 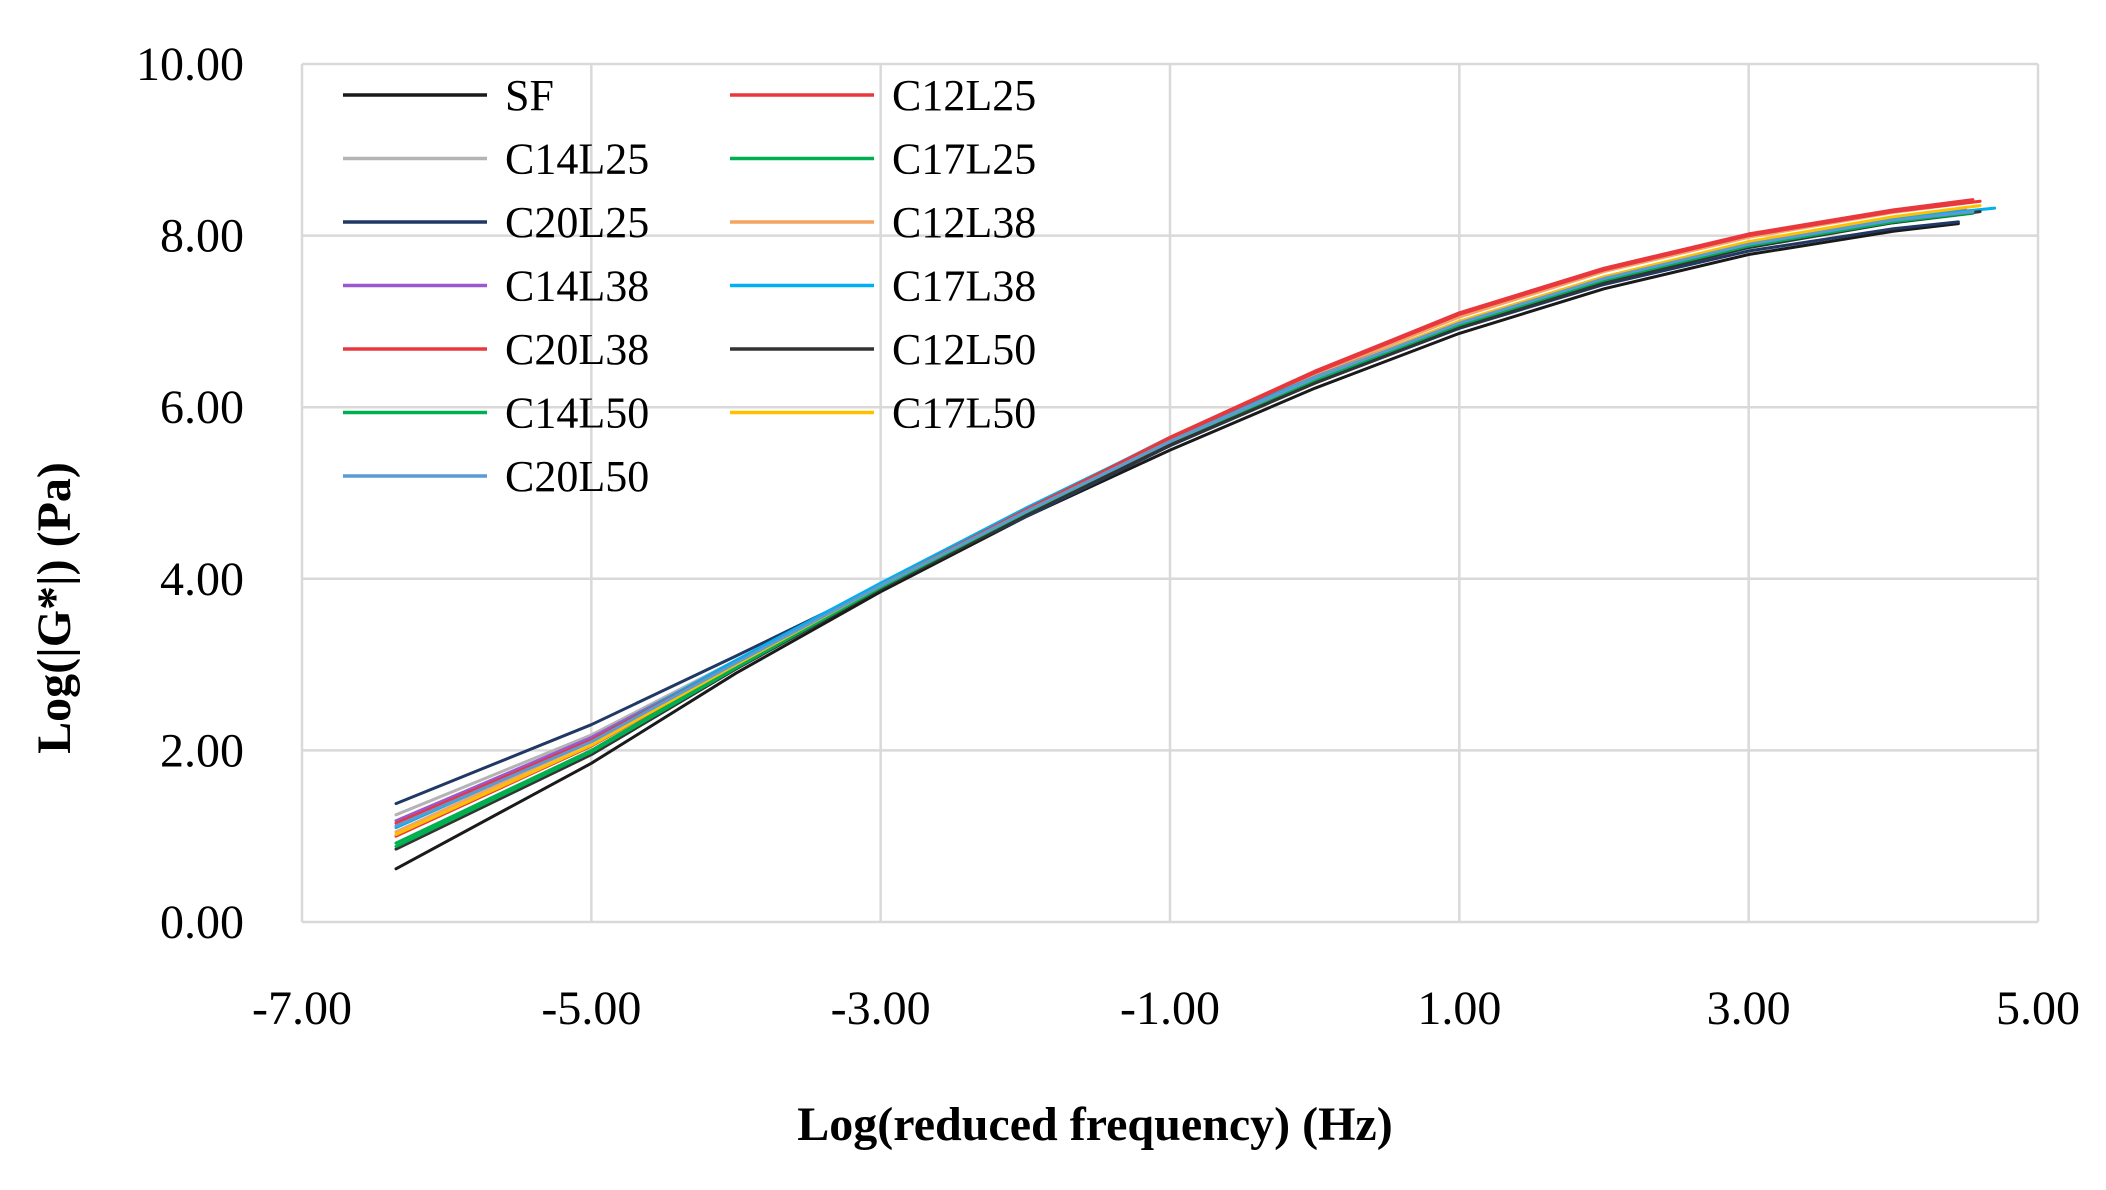 What do you see at coordinates (964, 286) in the screenshot?
I see `legend-label-c17l38: C17L38` at bounding box center [964, 286].